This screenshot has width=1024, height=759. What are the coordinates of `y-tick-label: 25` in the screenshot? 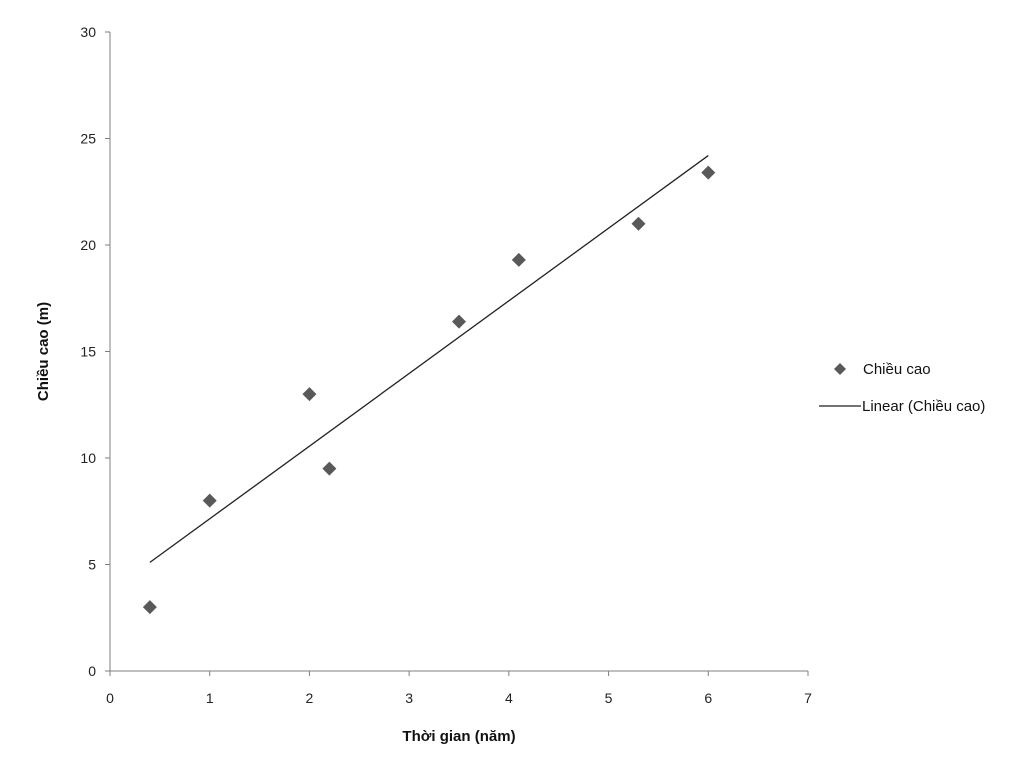 It's located at (88, 139).